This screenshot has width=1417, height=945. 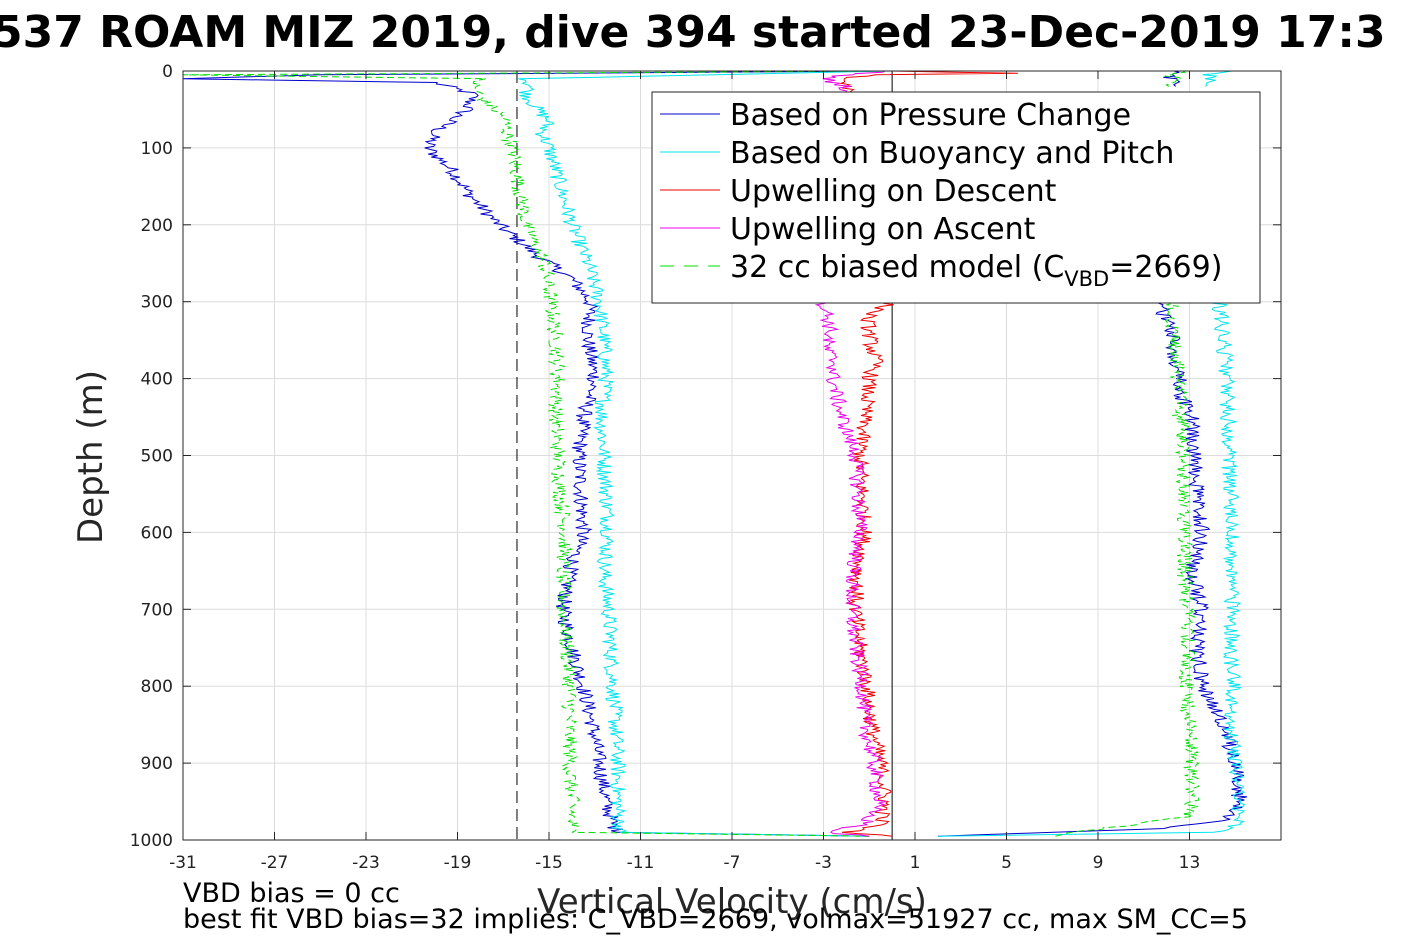 What do you see at coordinates (1190, 863) in the screenshot?
I see `x-tick-label: 13` at bounding box center [1190, 863].